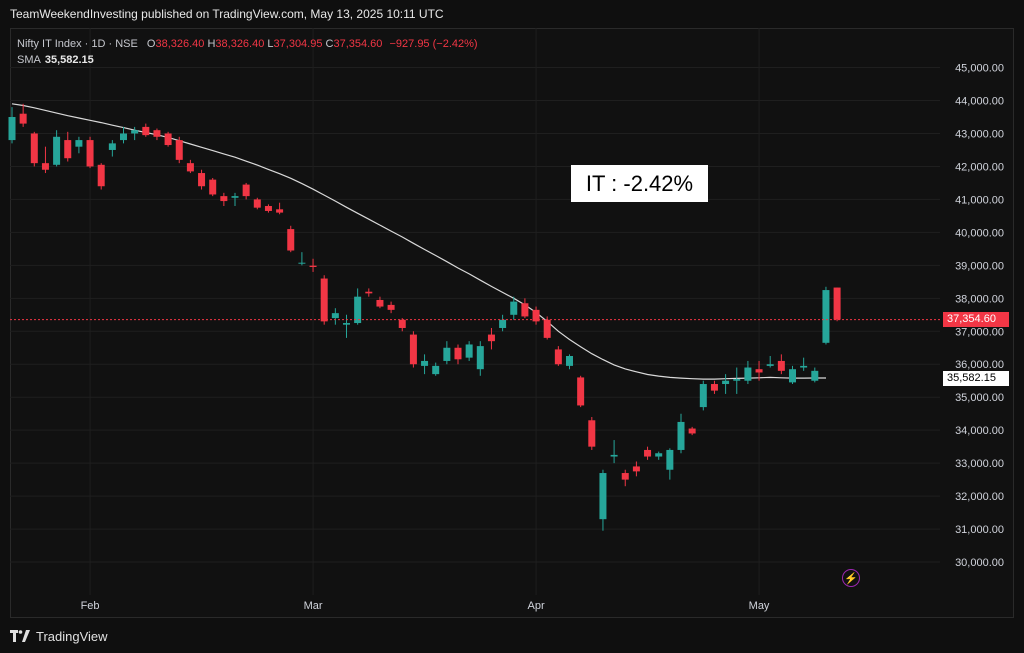 Image resolution: width=1024 pixels, height=653 pixels. Describe the element at coordinates (72, 636) in the screenshot. I see `brand-label: TradingView` at that location.